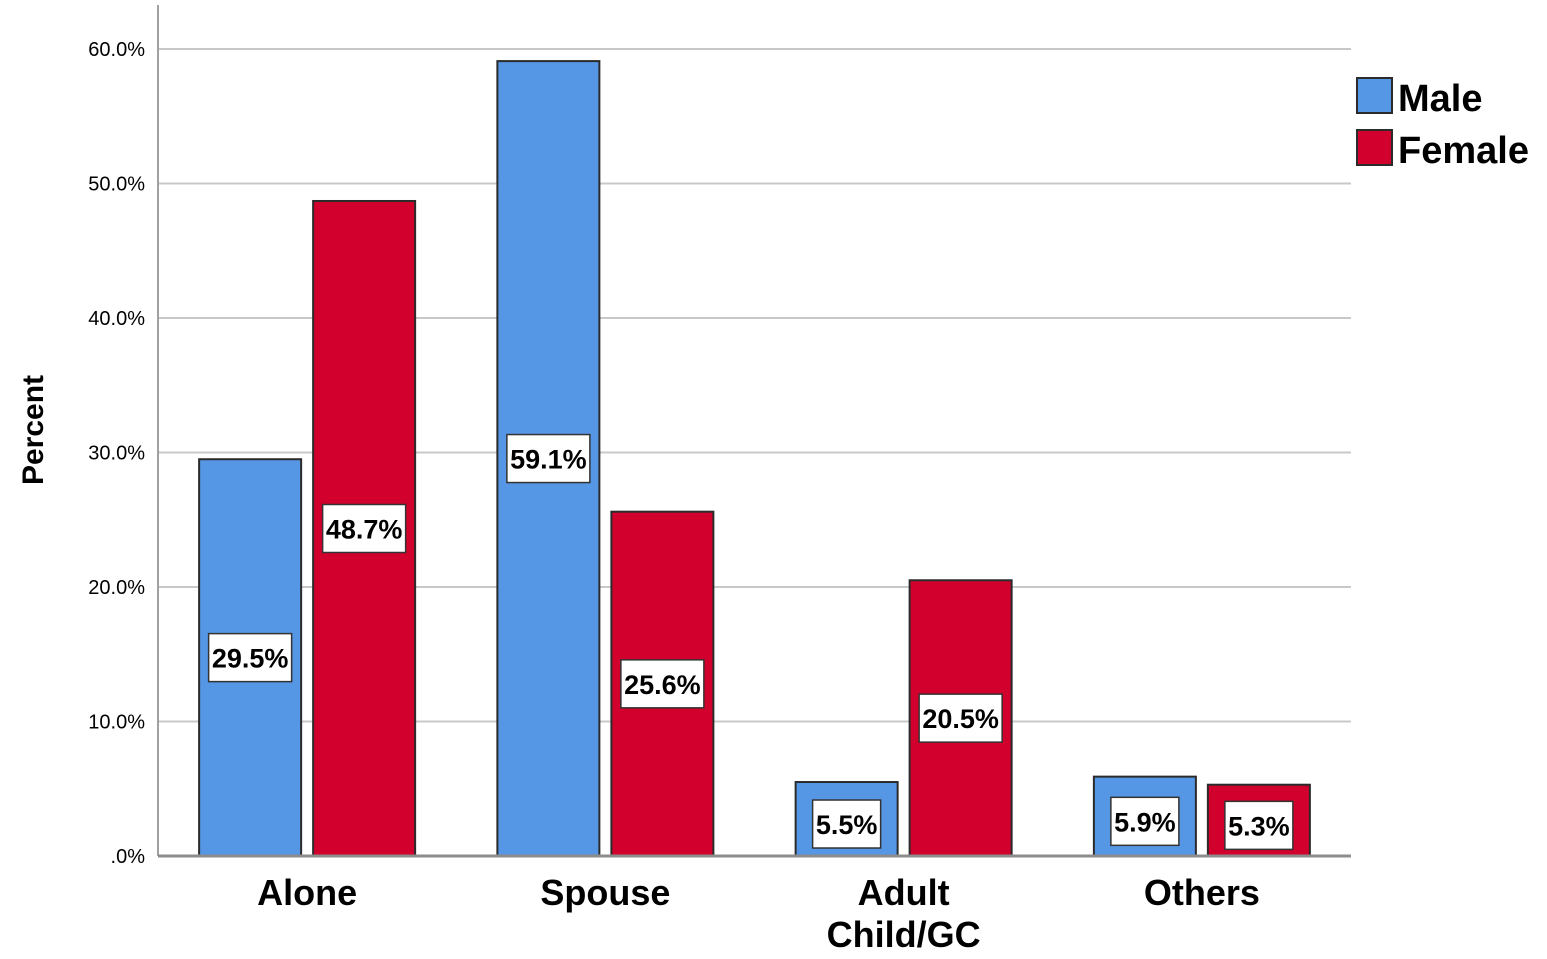 This screenshot has height=959, width=1547. Describe the element at coordinates (116, 723) in the screenshot. I see `y-tick-label: 10.0%` at that location.